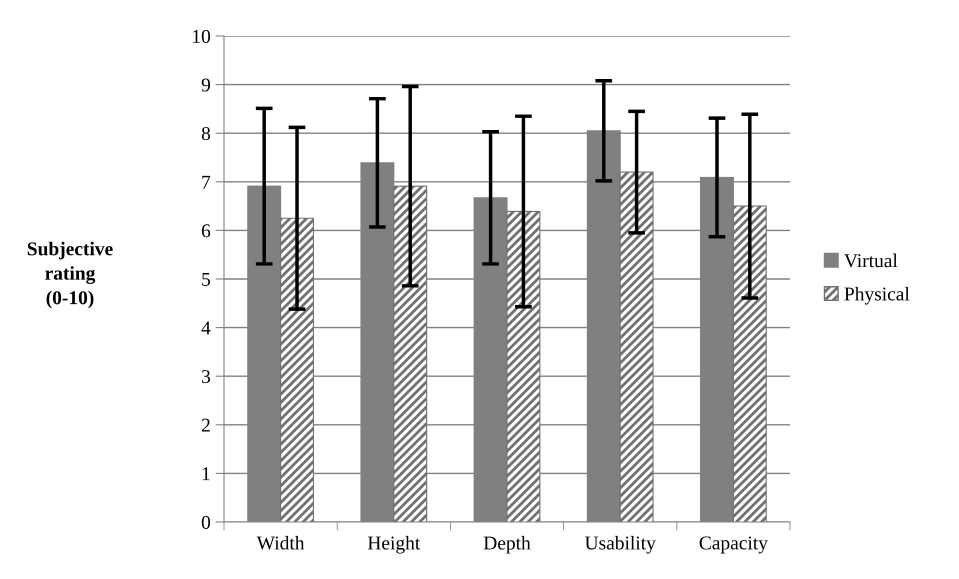 The width and height of the screenshot is (959, 579). Describe the element at coordinates (206, 133) in the screenshot. I see `y-tick-label: 8` at that location.